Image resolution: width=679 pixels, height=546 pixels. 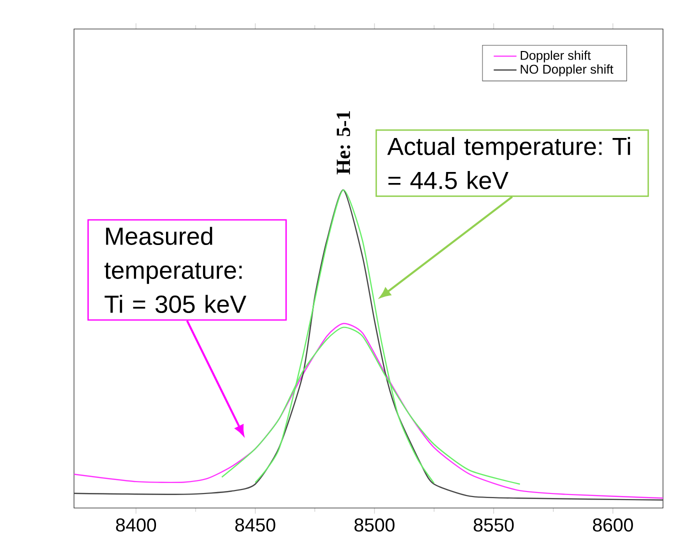 What do you see at coordinates (508, 163) in the screenshot?
I see `text: Actual temperature: Ti = 44.5 keV` at bounding box center [508, 163].